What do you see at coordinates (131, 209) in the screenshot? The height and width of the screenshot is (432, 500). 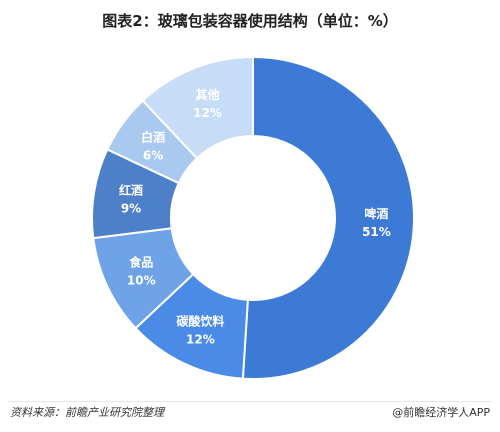 I see `slice-value-label: 9%` at bounding box center [131, 209].